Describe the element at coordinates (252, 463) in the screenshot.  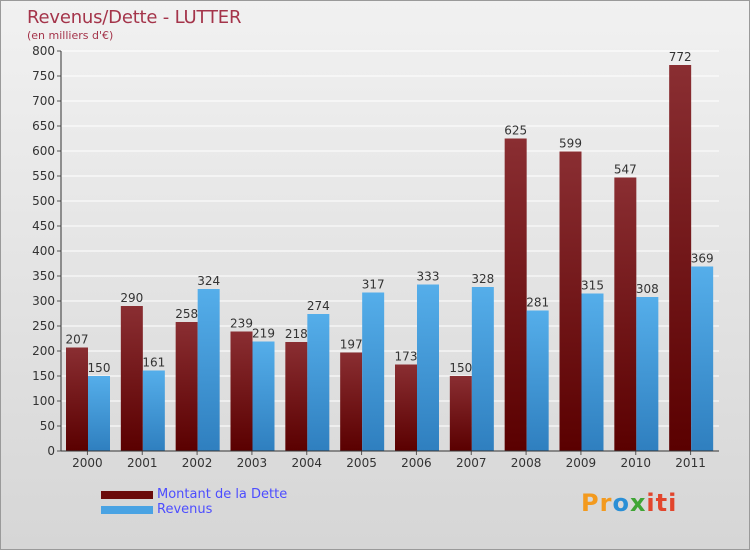
I see `x-tick-label: 2003` at that location.